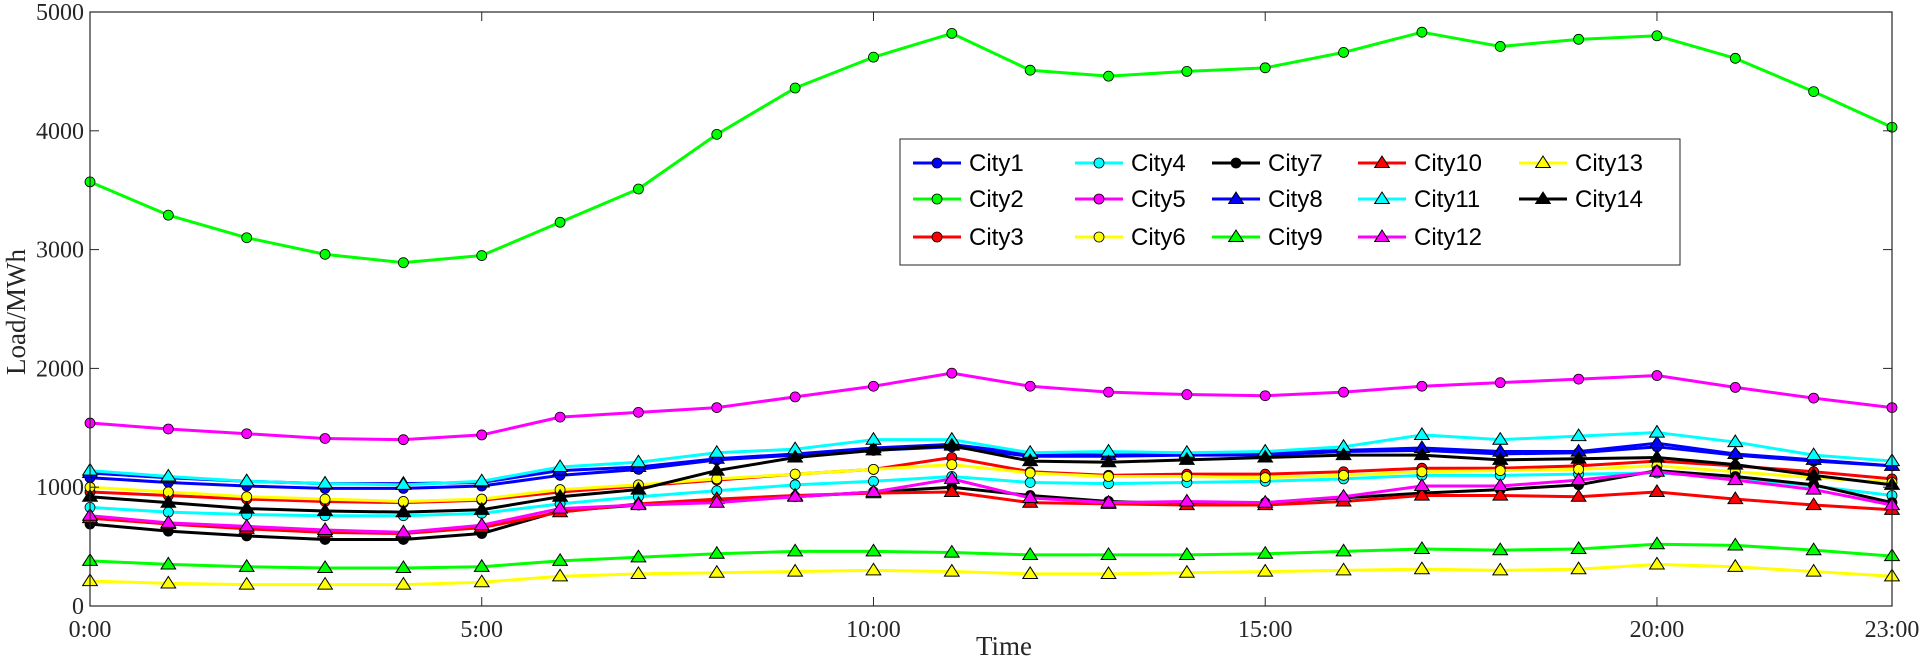 Image resolution: width=1931 pixels, height=667 pixels. I want to click on series-line-city1, so click(991, 467).